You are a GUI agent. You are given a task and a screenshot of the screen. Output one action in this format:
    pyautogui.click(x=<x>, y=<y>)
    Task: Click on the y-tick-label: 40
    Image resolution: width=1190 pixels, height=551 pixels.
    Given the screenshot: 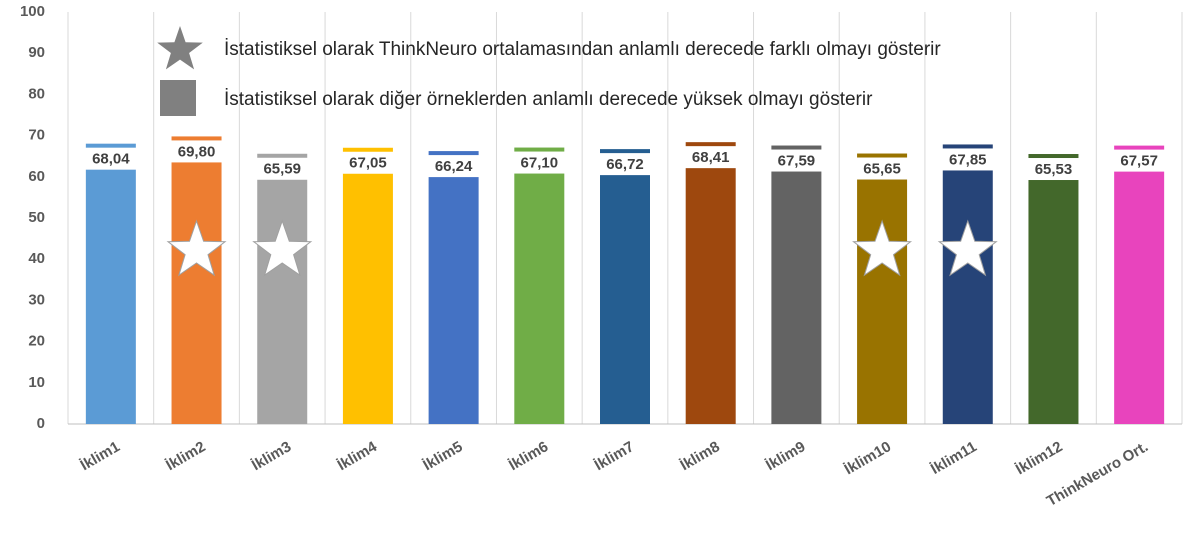 What is the action you would take?
    pyautogui.click(x=36, y=258)
    